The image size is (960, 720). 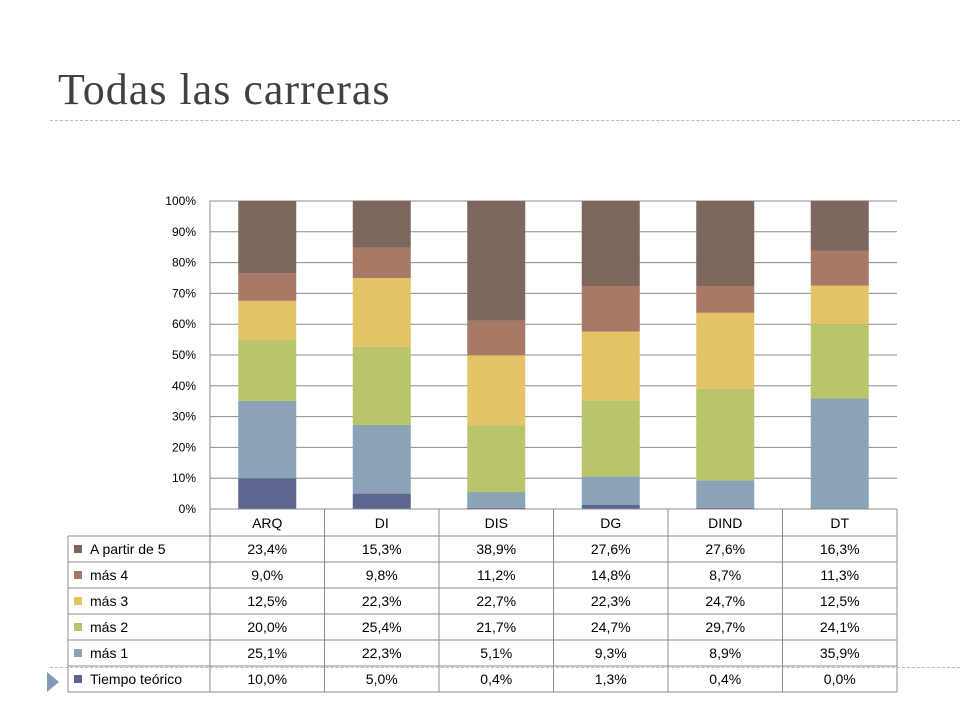 I want to click on data-table-cell: 29,7%, so click(x=725, y=627).